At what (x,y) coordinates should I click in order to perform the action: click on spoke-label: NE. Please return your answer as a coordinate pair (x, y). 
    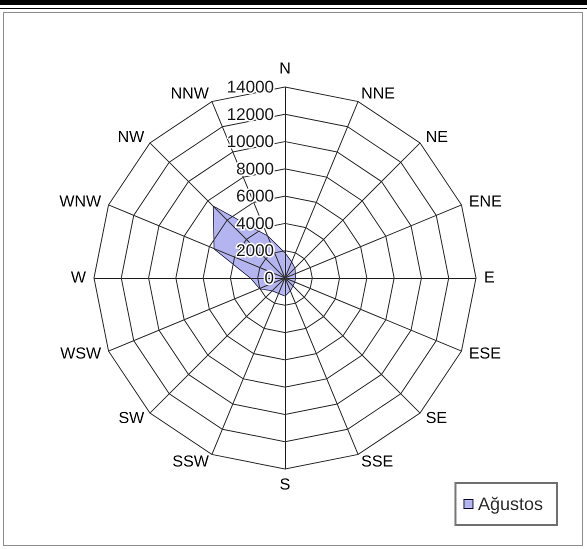
    Looking at the image, I should click on (437, 137).